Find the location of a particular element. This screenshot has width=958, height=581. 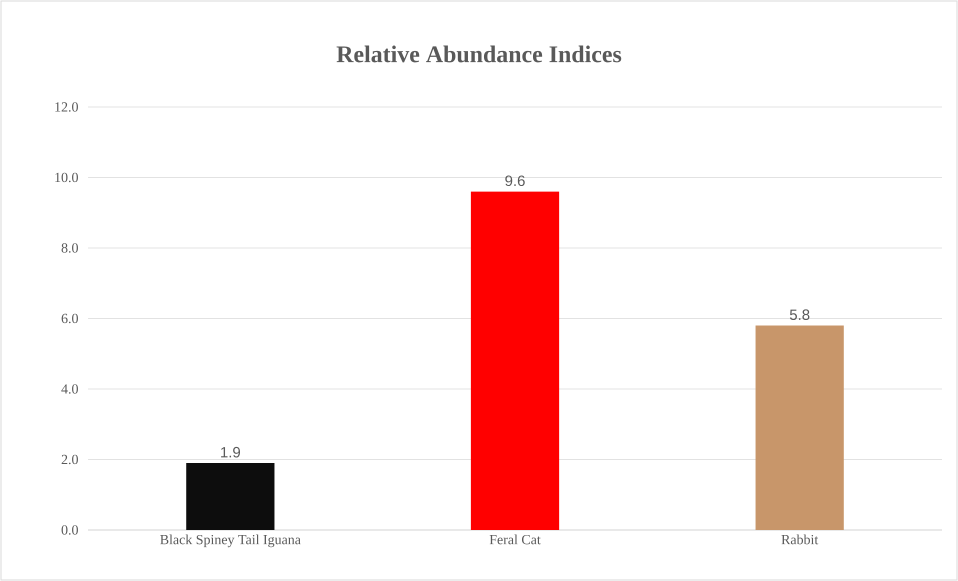

y-tick-label: 2.0 is located at coordinates (70, 459).